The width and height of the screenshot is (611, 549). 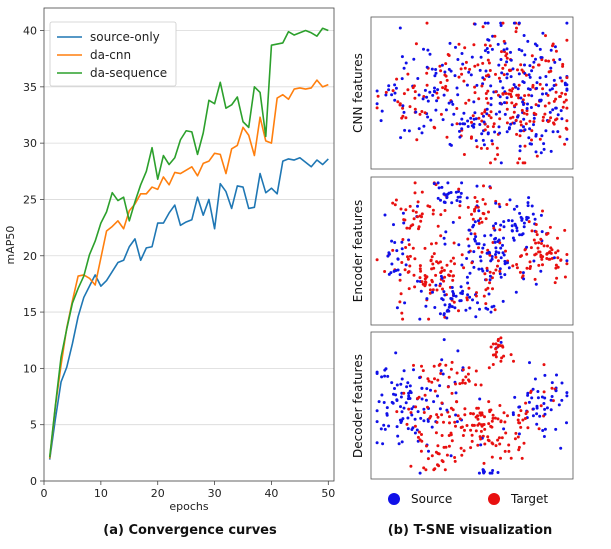 What do you see at coordinates (30, 256) in the screenshot?
I see `y-tick-label: 20` at bounding box center [30, 256].